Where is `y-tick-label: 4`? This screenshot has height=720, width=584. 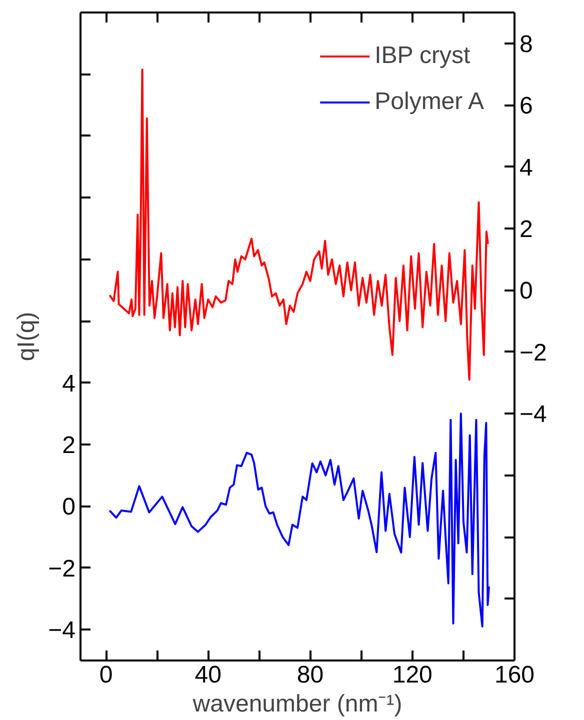
y-tick-label: 4 is located at coordinates (69, 384).